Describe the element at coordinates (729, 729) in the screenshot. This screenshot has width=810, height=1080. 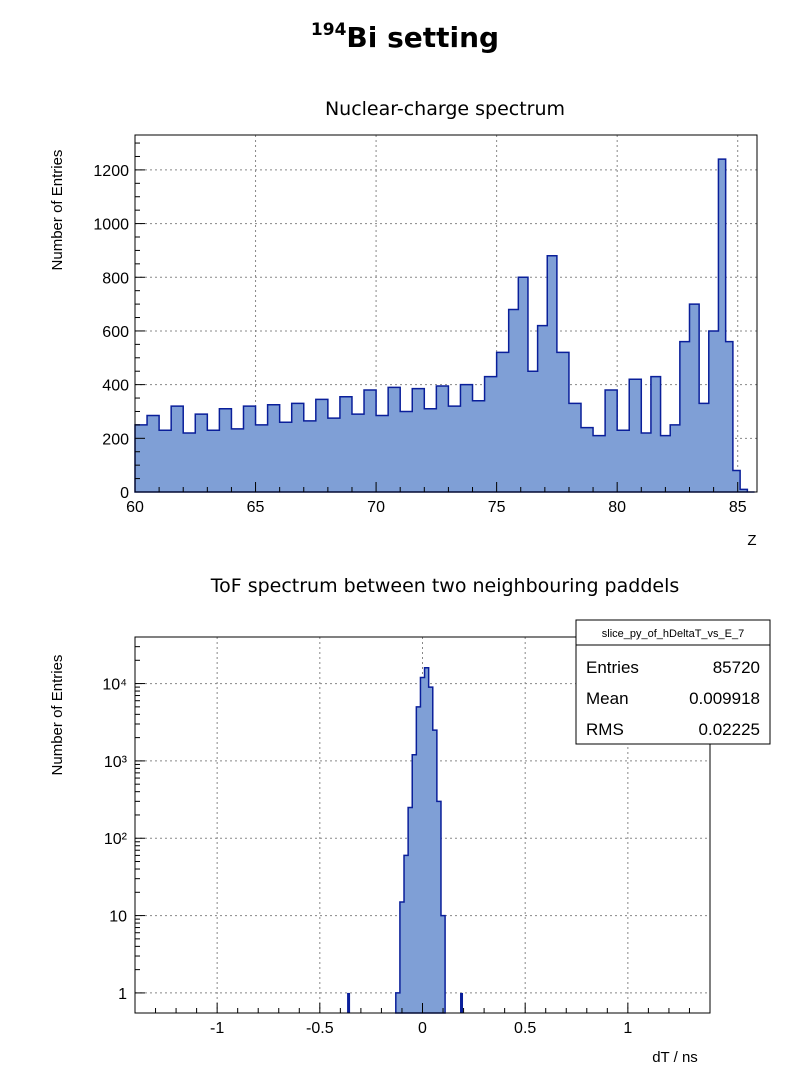
I see `stats-value-rms: 0.02225` at that location.